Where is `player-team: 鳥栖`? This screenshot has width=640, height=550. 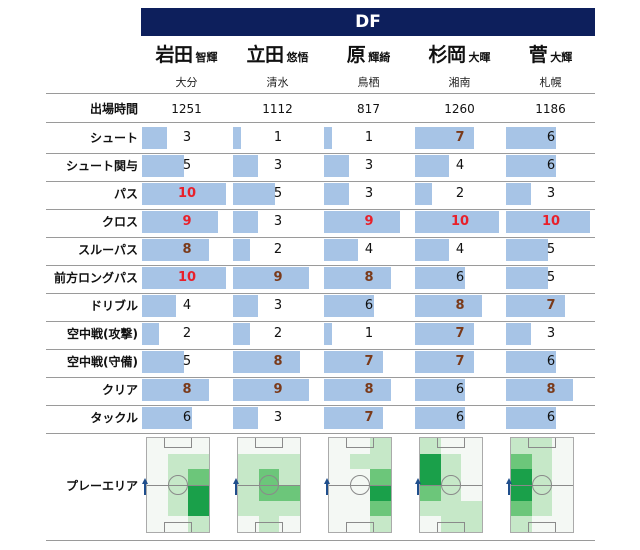
player-team: 鳥栖 is located at coordinates (368, 82).